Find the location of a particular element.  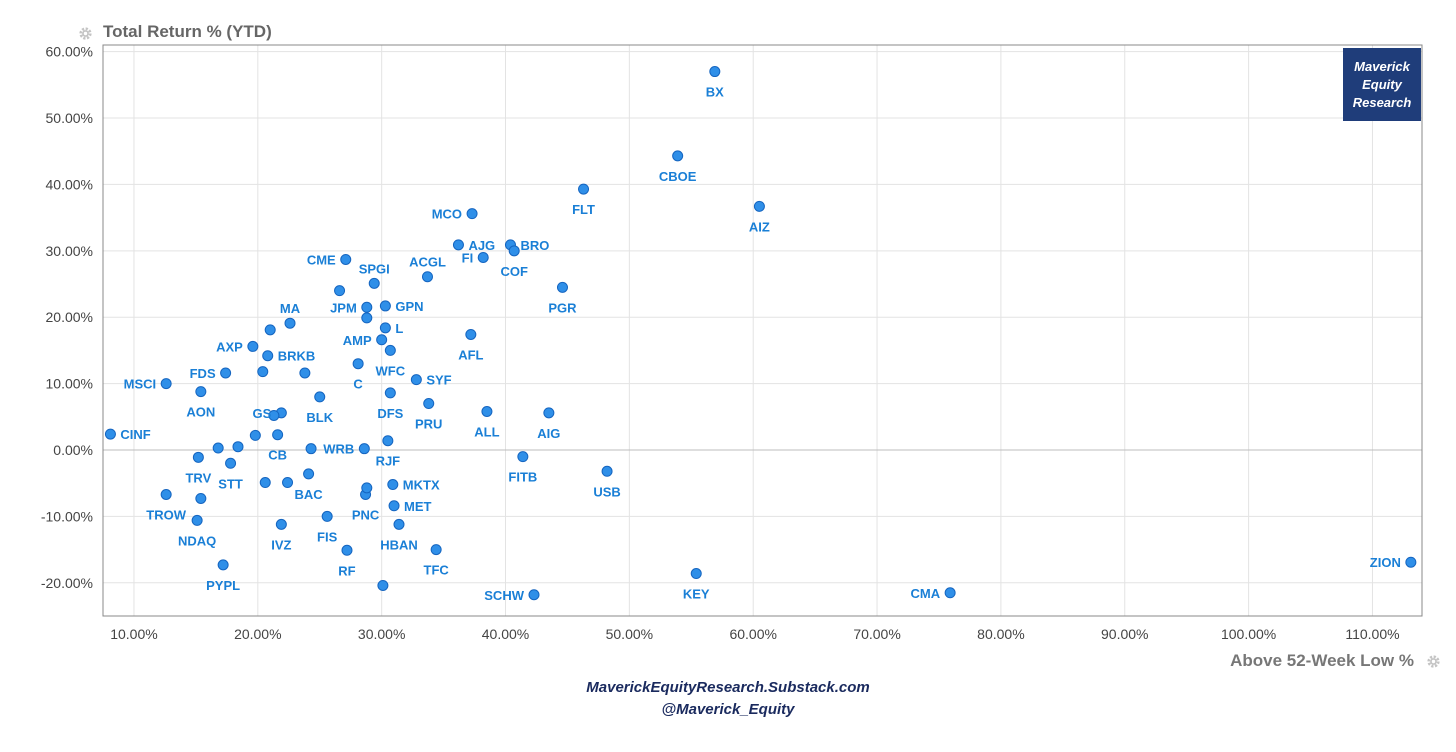

point-label: GS is located at coordinates (262, 413).